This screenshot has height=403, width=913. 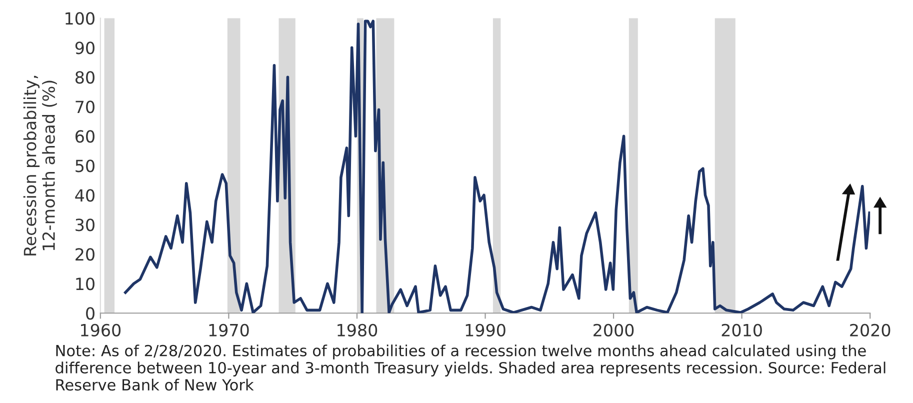 I want to click on x-tick-label: 2020, so click(x=870, y=330).